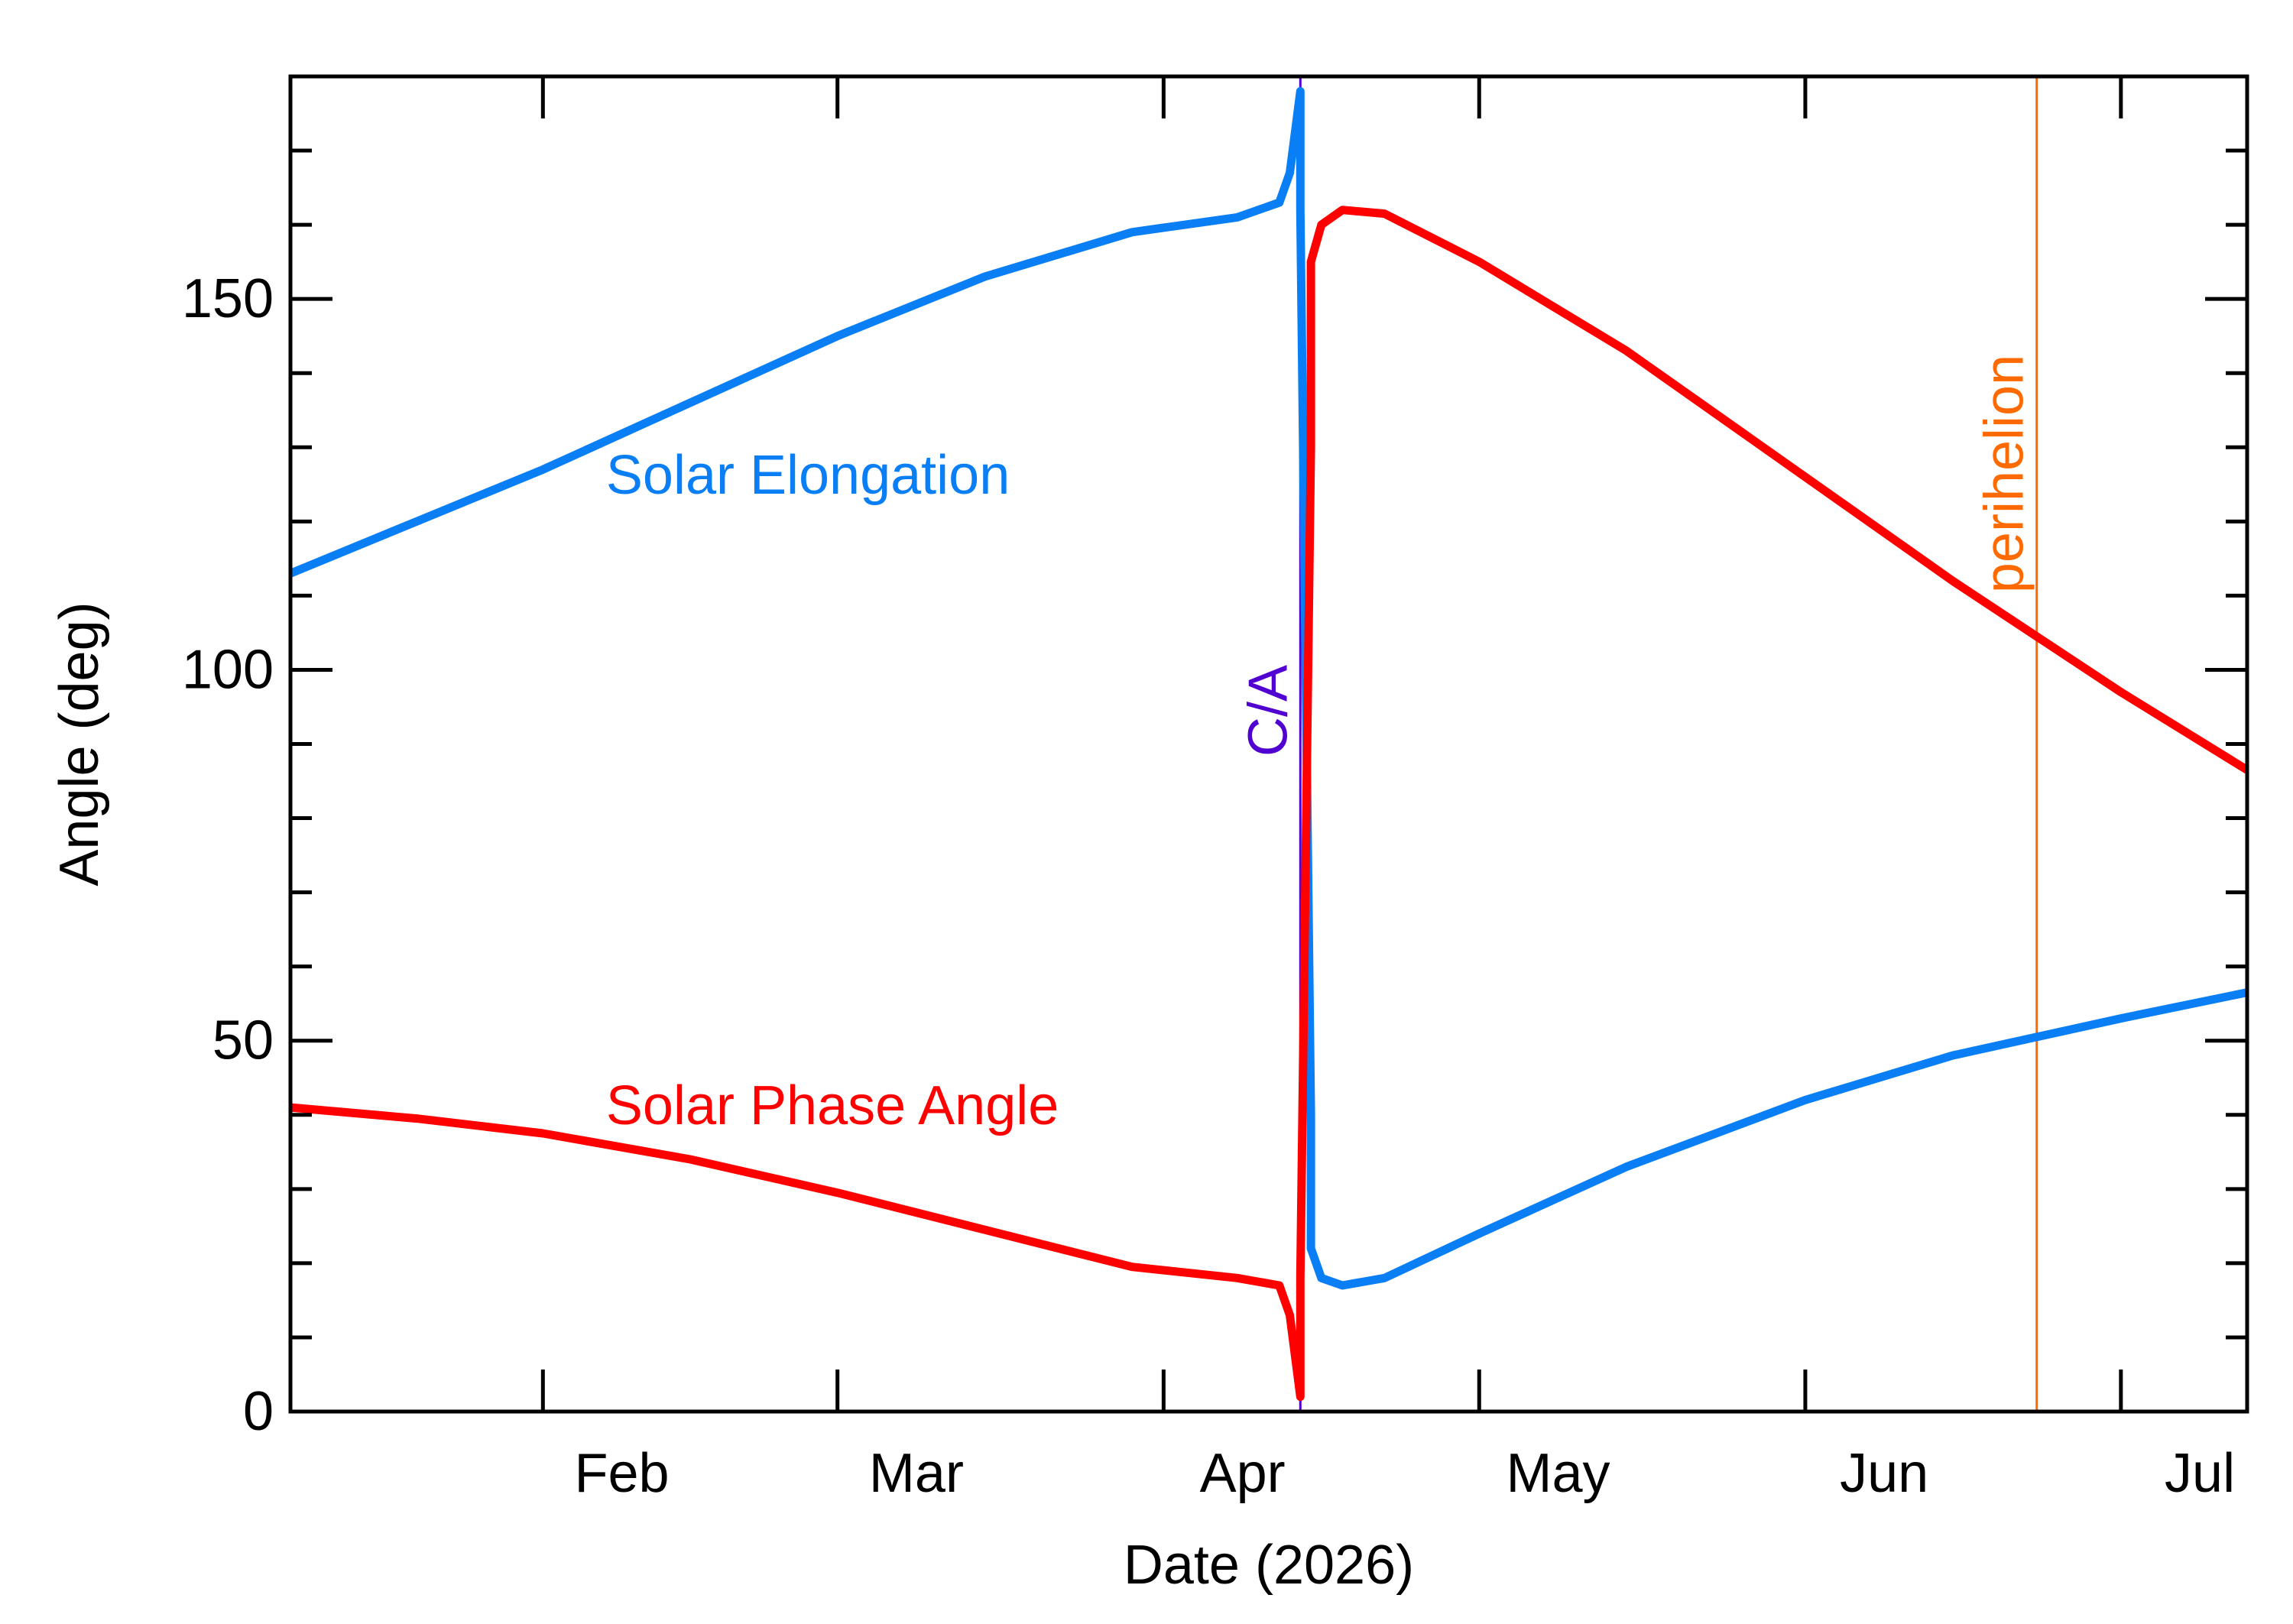 The width and height of the screenshot is (2293, 1624). I want to click on y-tick-label: 50, so click(243, 1040).